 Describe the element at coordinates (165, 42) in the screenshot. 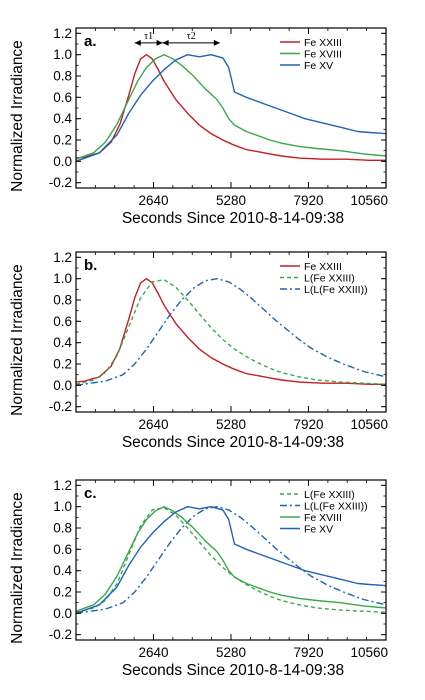

I see `tau2-arrow-head-left` at that location.